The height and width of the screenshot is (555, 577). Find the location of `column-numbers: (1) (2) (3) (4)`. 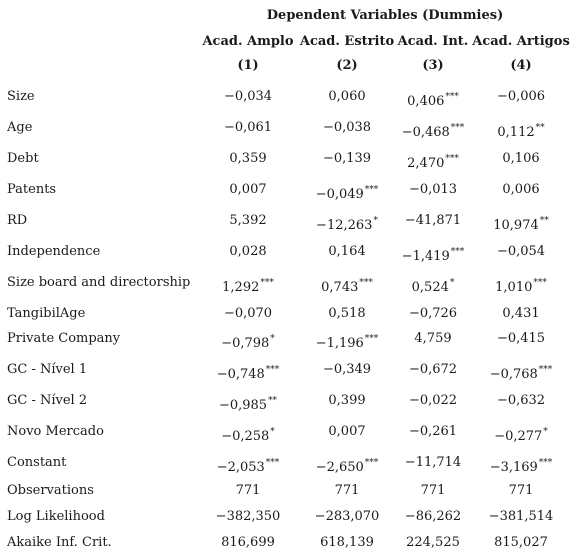

column-numbers: (1) (2) (3) (4) is located at coordinates (288, 68).